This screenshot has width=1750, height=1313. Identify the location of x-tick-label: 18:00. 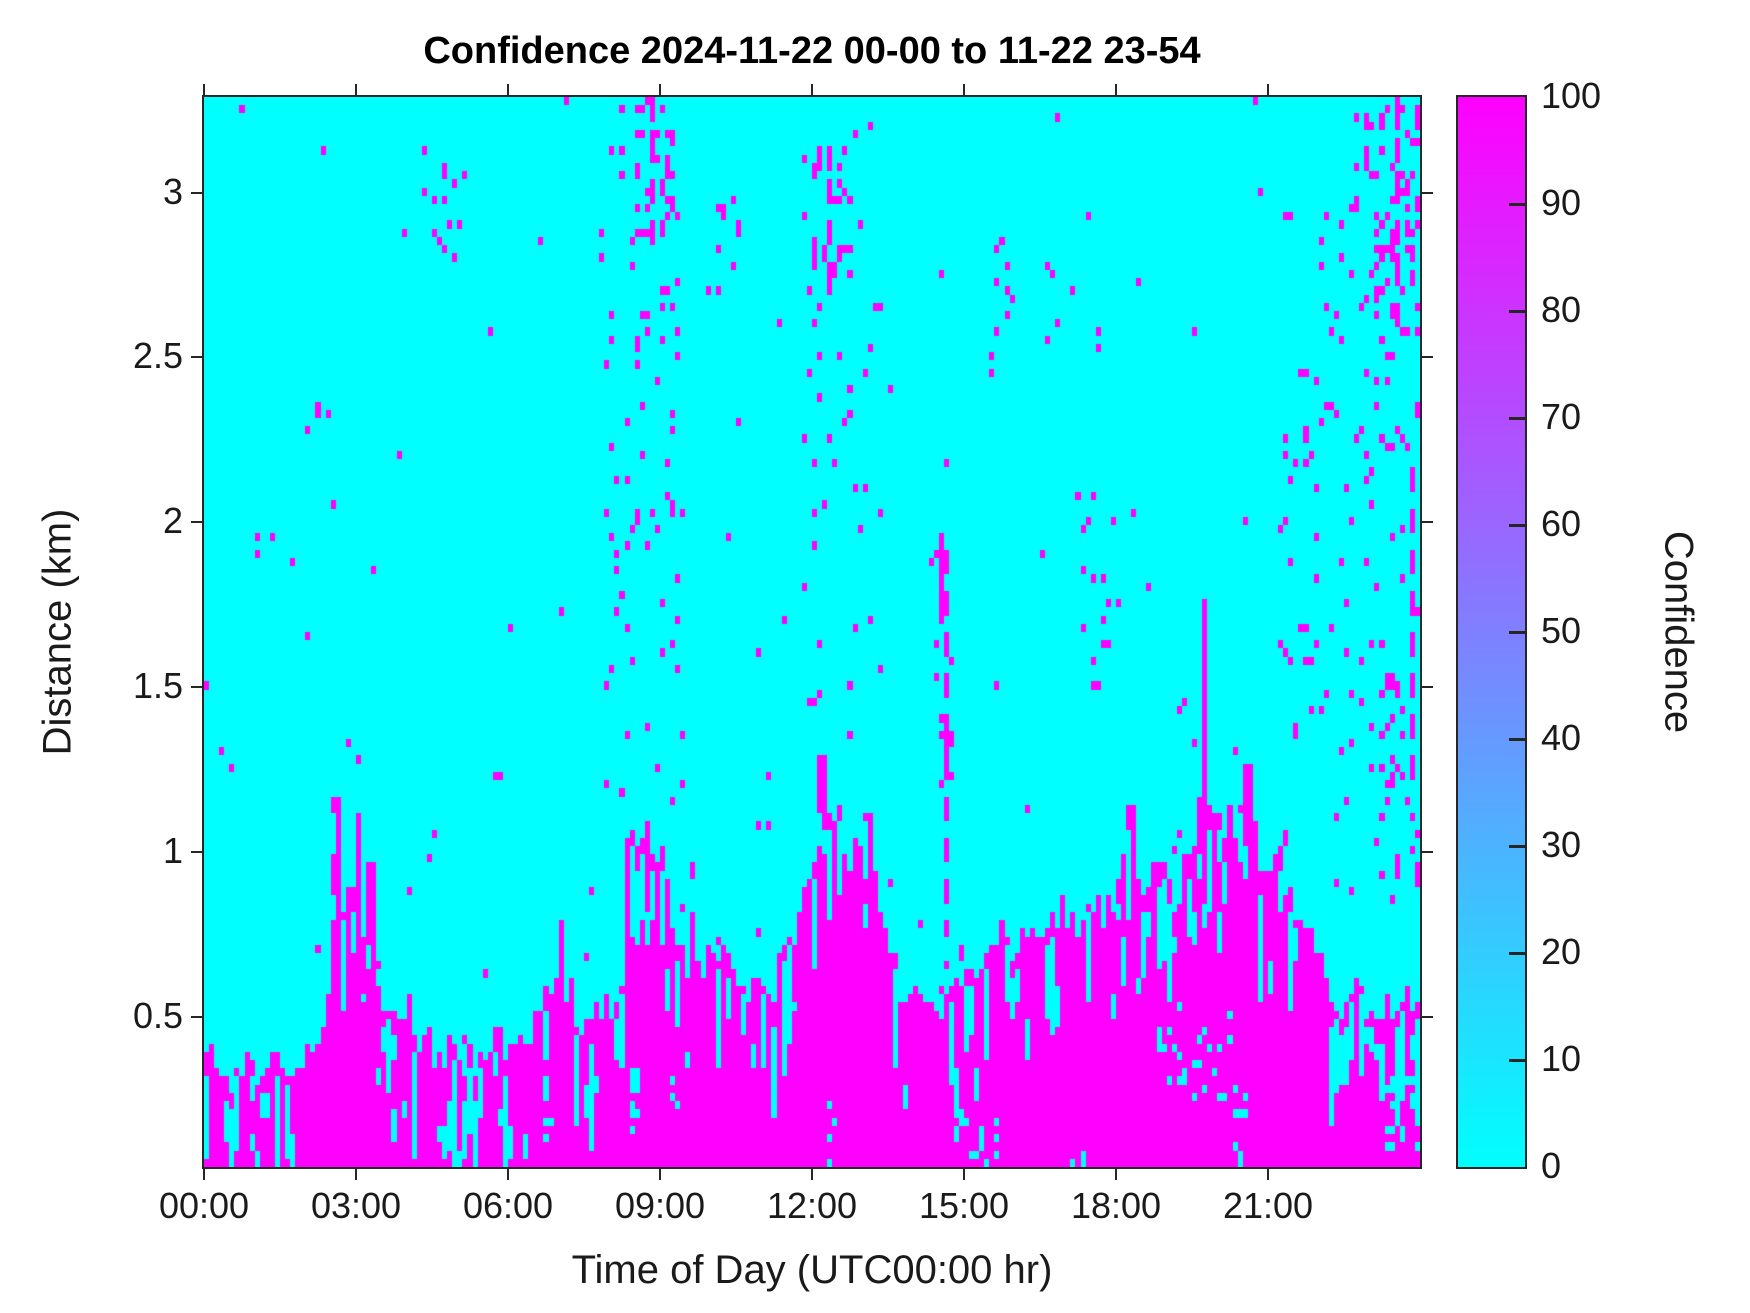
(1116, 1205).